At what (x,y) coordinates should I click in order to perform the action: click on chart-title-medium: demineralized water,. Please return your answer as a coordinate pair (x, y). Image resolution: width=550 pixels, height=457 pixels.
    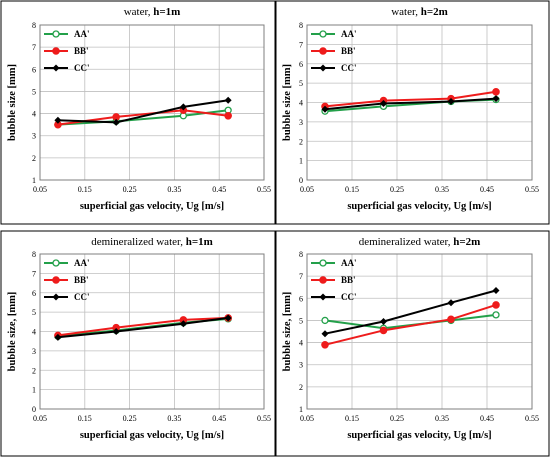
    Looking at the image, I should click on (138, 242).